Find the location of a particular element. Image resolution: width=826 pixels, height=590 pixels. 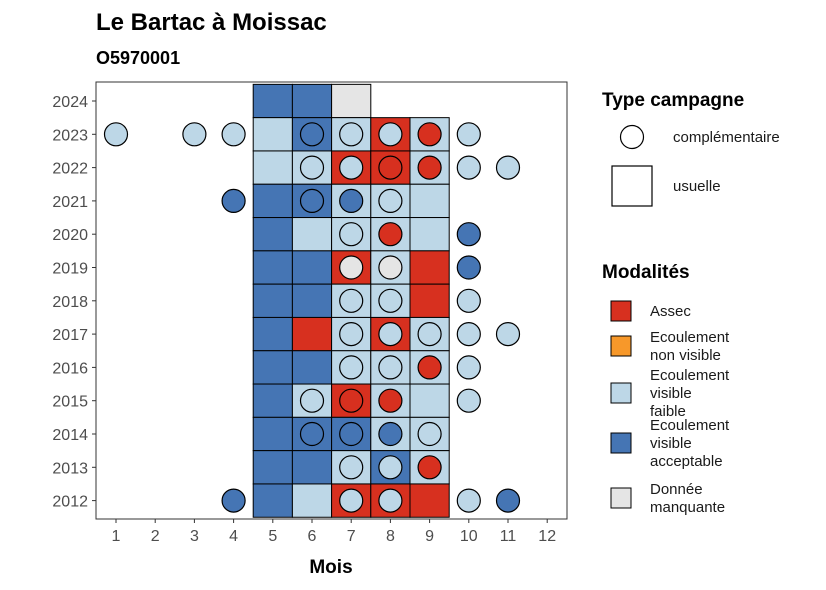

x-axis: 1 2 3 4 5 6 7 8 9 10 11 12 is located at coordinates (334, 532).